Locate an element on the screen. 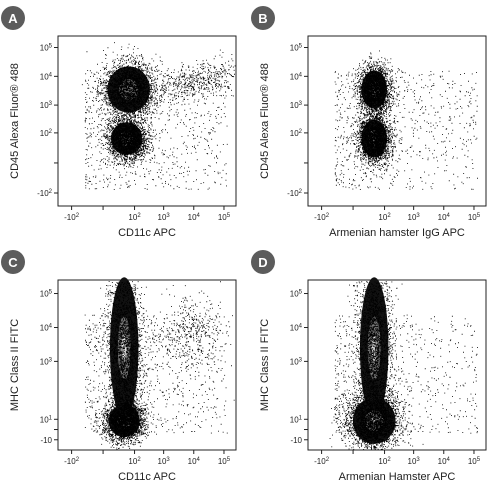  panel-badge: C is located at coordinates (13, 262).